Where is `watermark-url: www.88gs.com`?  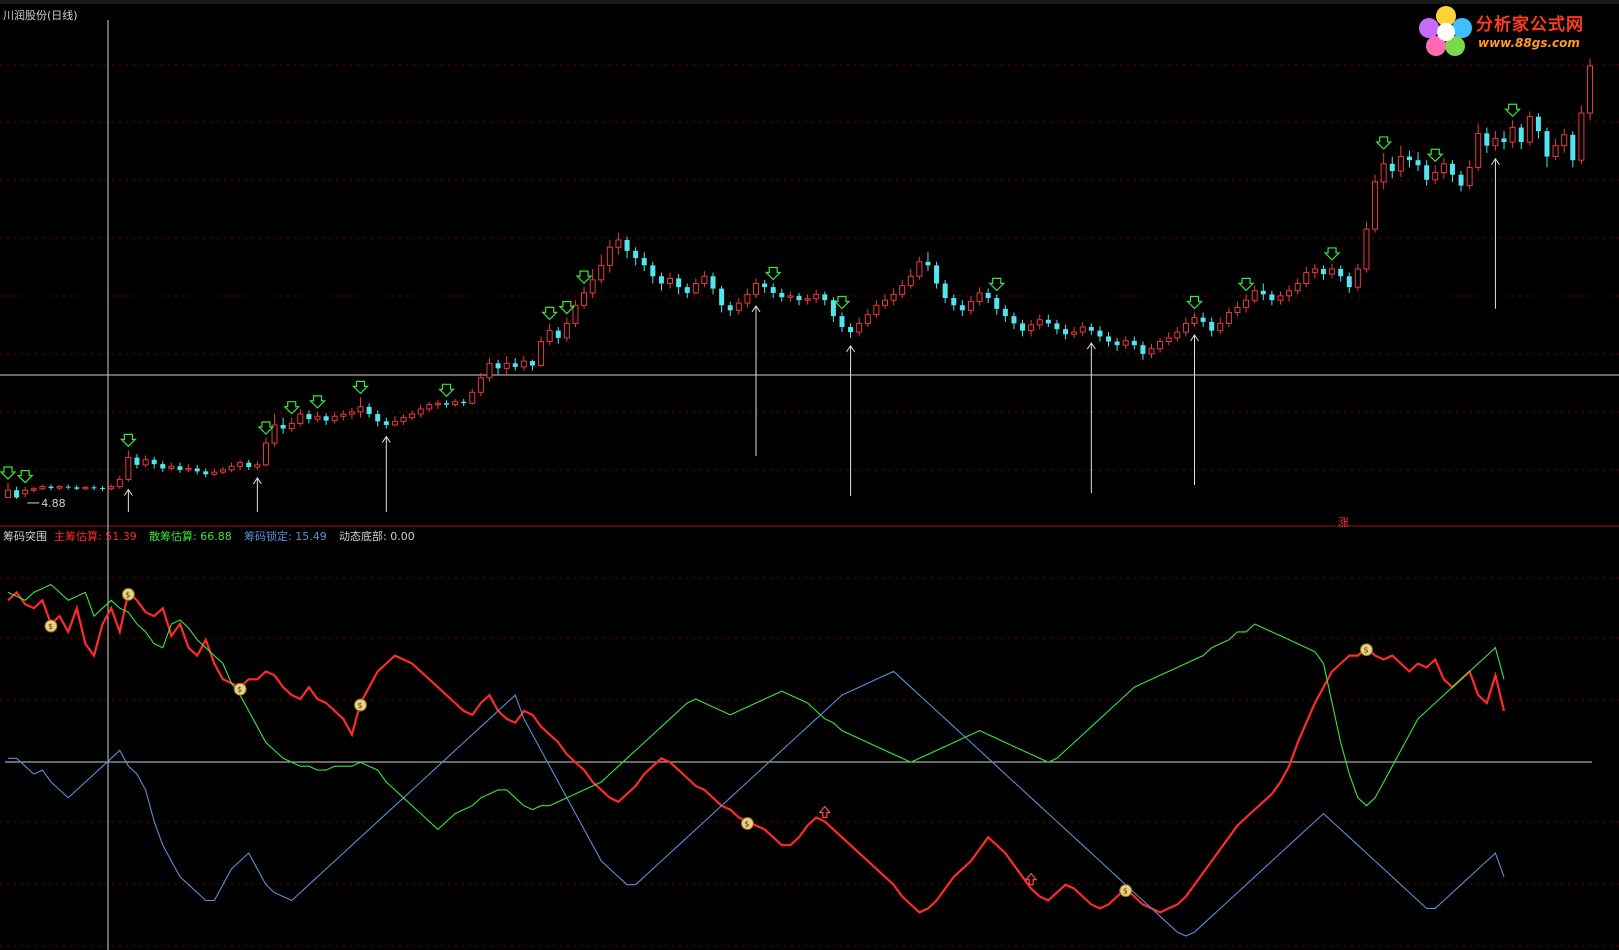
watermark-url: www.88gs.com is located at coordinates (1529, 43).